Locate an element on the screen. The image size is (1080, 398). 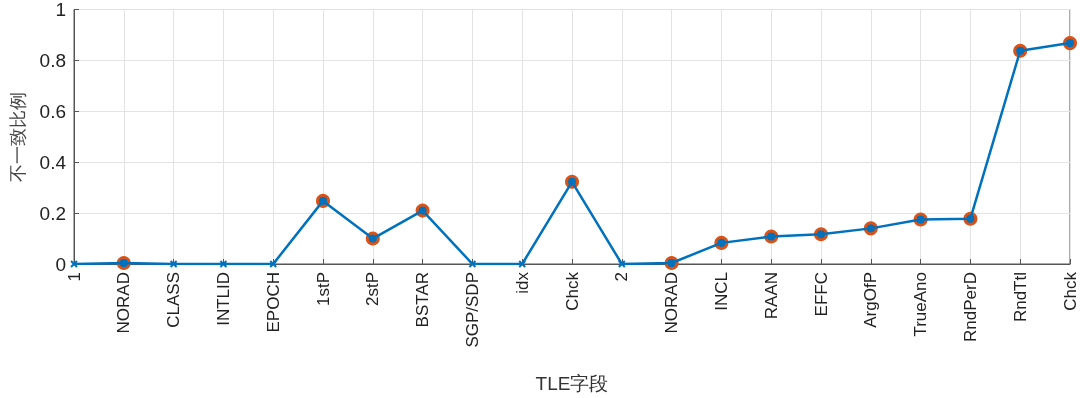
y-tick-label: 0.2 is located at coordinates (52, 213).